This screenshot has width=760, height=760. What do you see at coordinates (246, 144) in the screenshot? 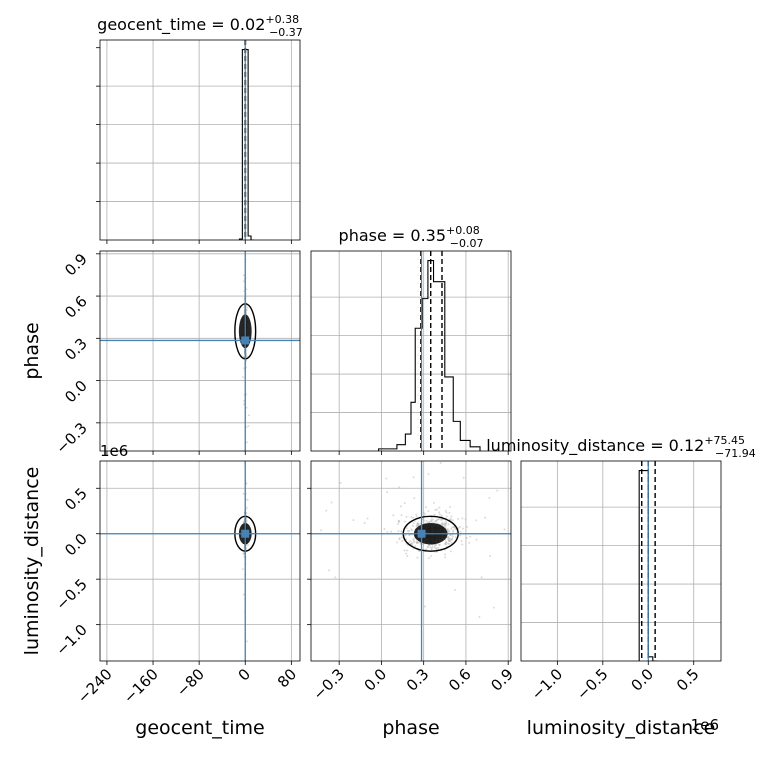
I see `histogram-step-geocent_time` at bounding box center [246, 144].